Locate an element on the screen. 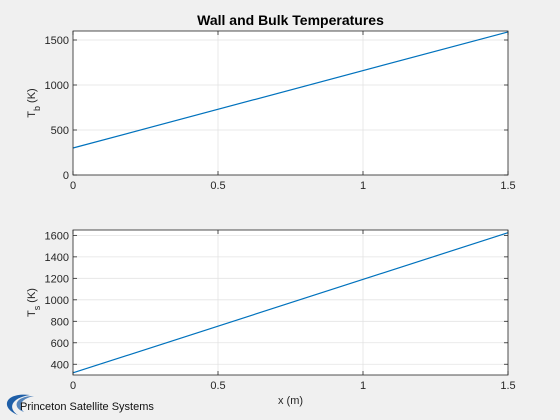  x-axis-label: x (m) is located at coordinates (290, 401).